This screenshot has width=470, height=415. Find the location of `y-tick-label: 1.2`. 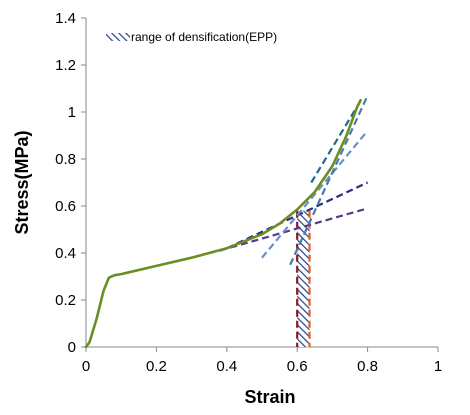

y-tick-label: 1.2 is located at coordinates (65, 65).